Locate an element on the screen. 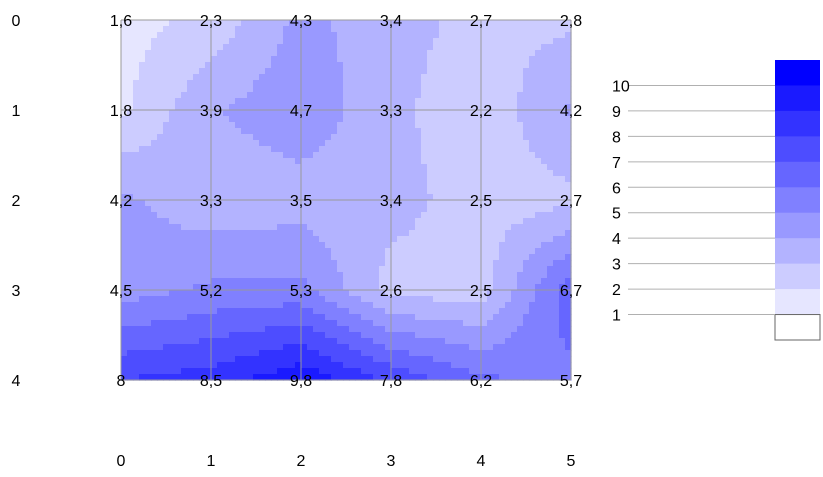 Image resolution: width=823 pixels, height=477 pixels. value-label-0-0: 1,6 is located at coordinates (121, 21).